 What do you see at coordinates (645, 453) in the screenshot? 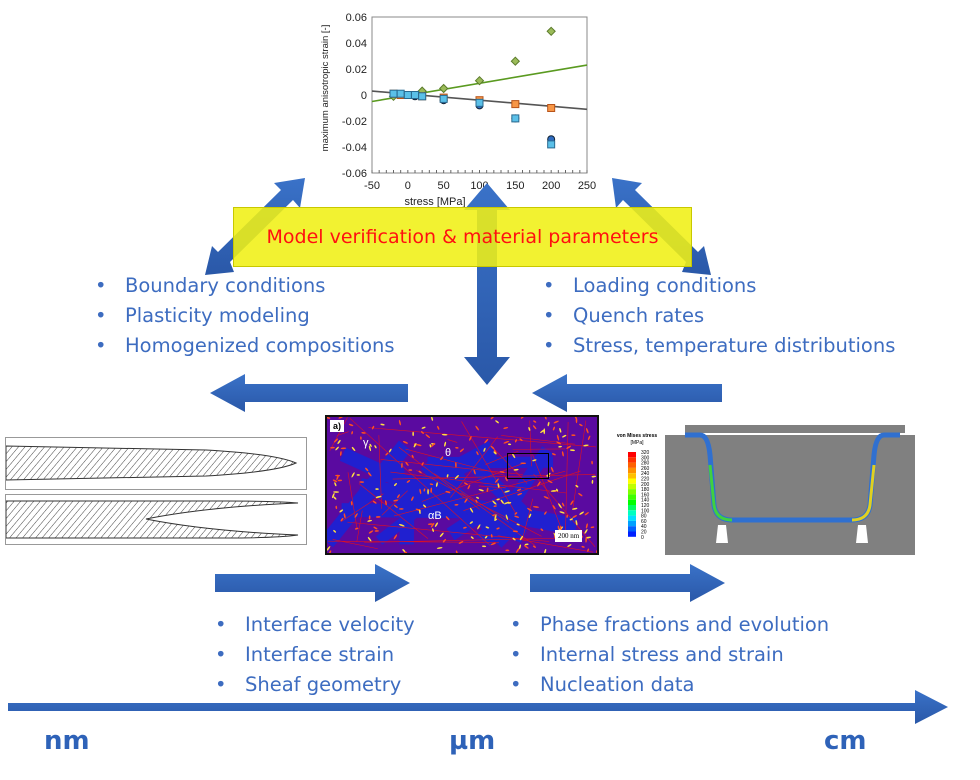
I see `colorbar-tick: 320` at bounding box center [645, 453].